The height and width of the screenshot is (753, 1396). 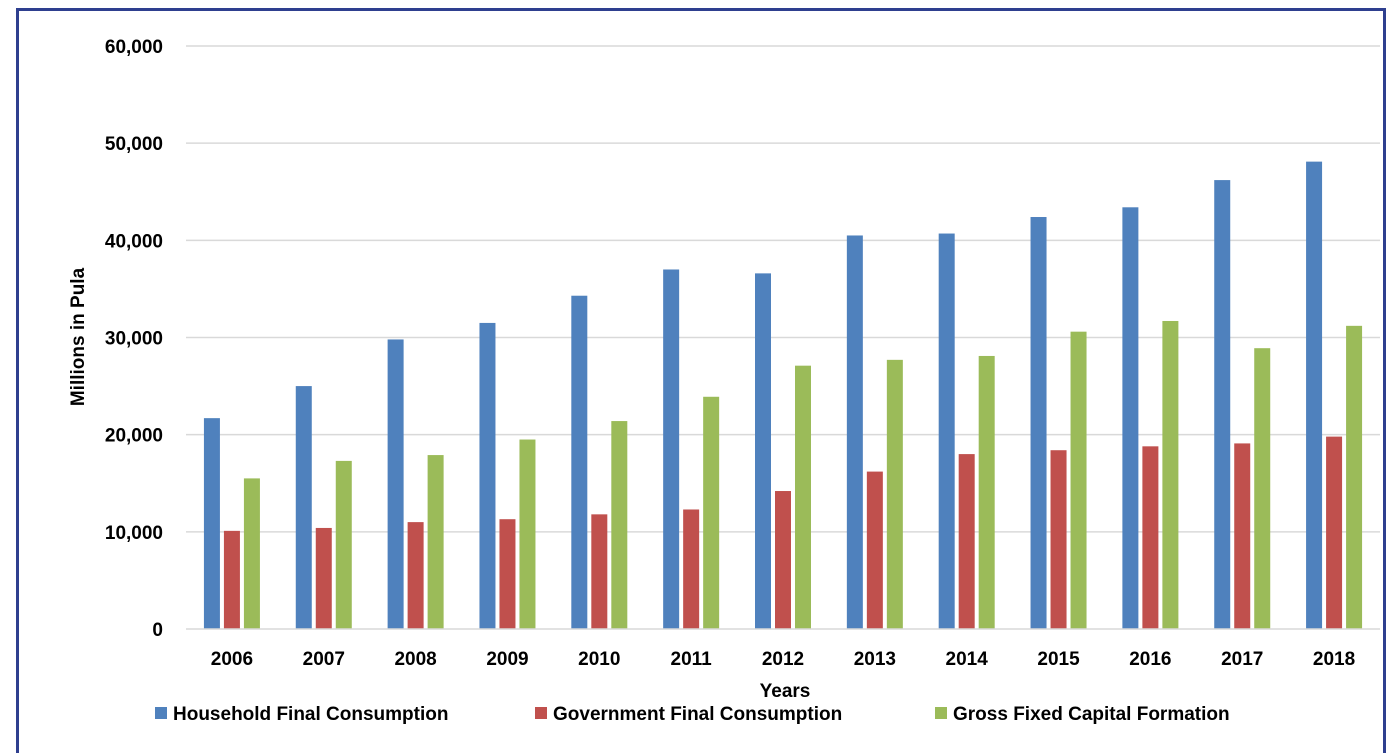 I want to click on x-tick-label: 2009, so click(x=507, y=659).